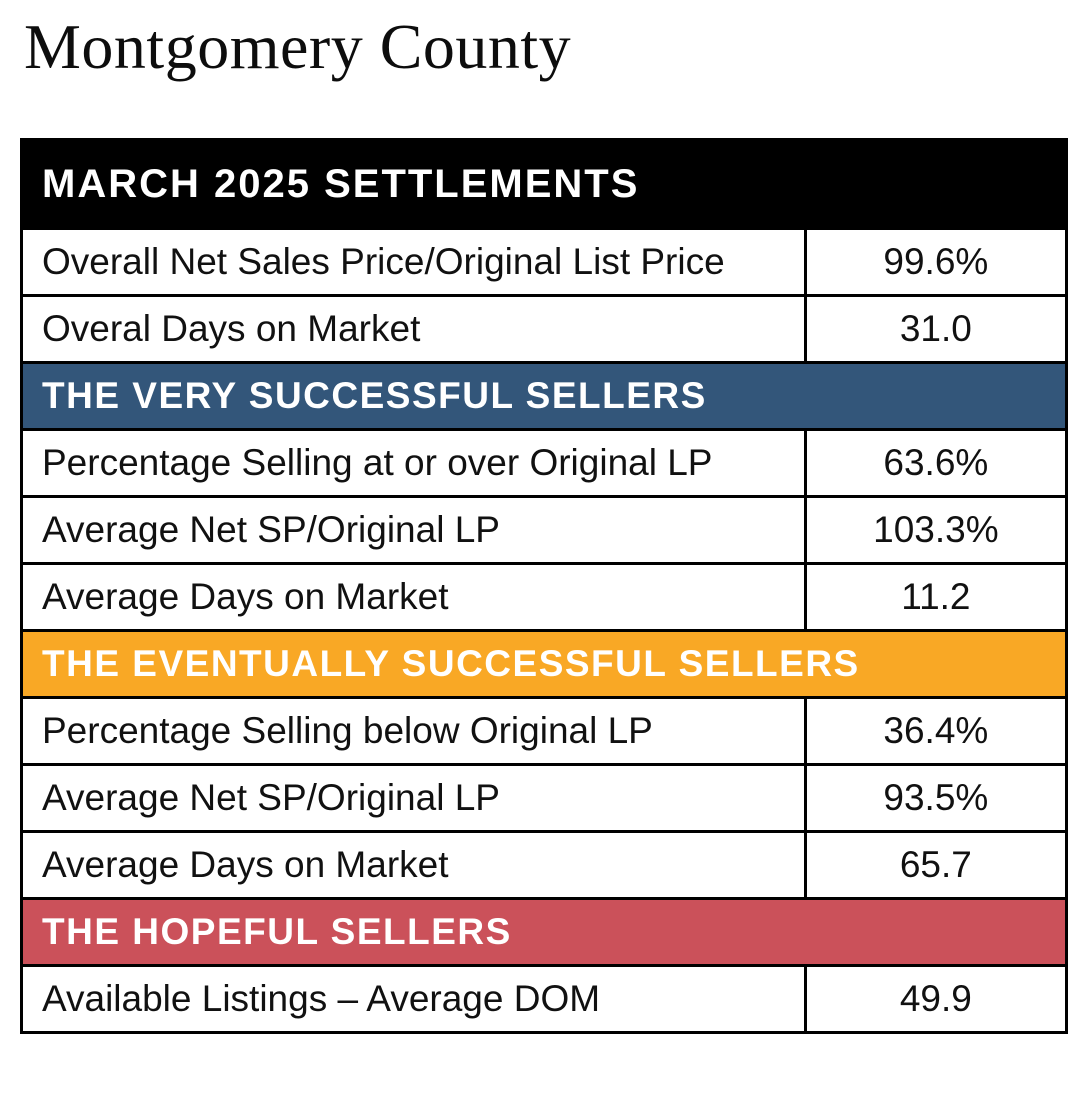  I want to click on table-row: Average Days on Market 11.2, so click(544, 597).